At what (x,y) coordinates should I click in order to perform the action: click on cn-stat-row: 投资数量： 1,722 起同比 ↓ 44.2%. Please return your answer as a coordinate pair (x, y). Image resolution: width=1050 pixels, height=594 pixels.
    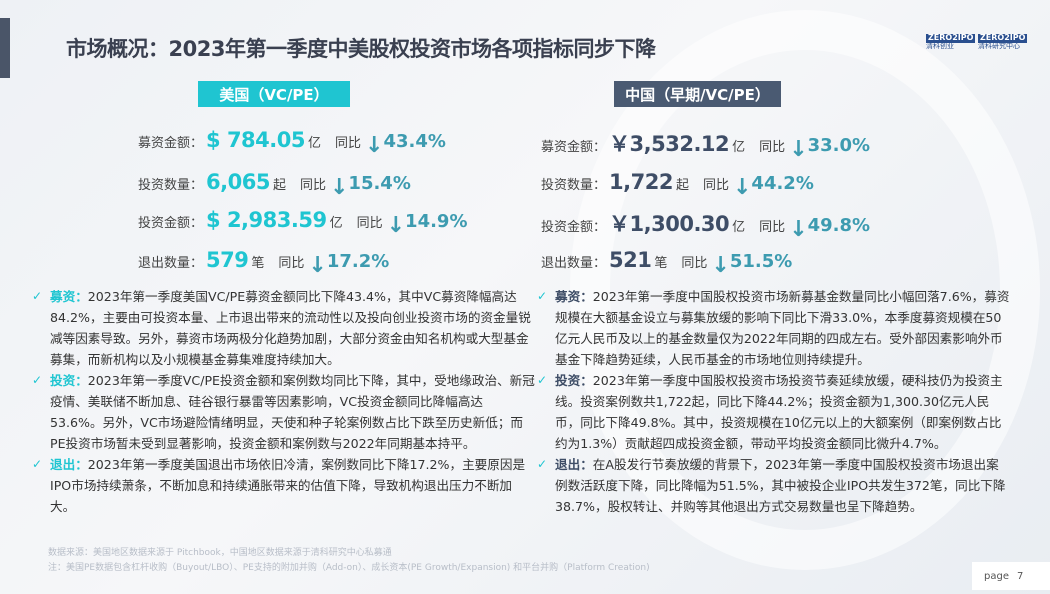
    Looking at the image, I should click on (677, 185).